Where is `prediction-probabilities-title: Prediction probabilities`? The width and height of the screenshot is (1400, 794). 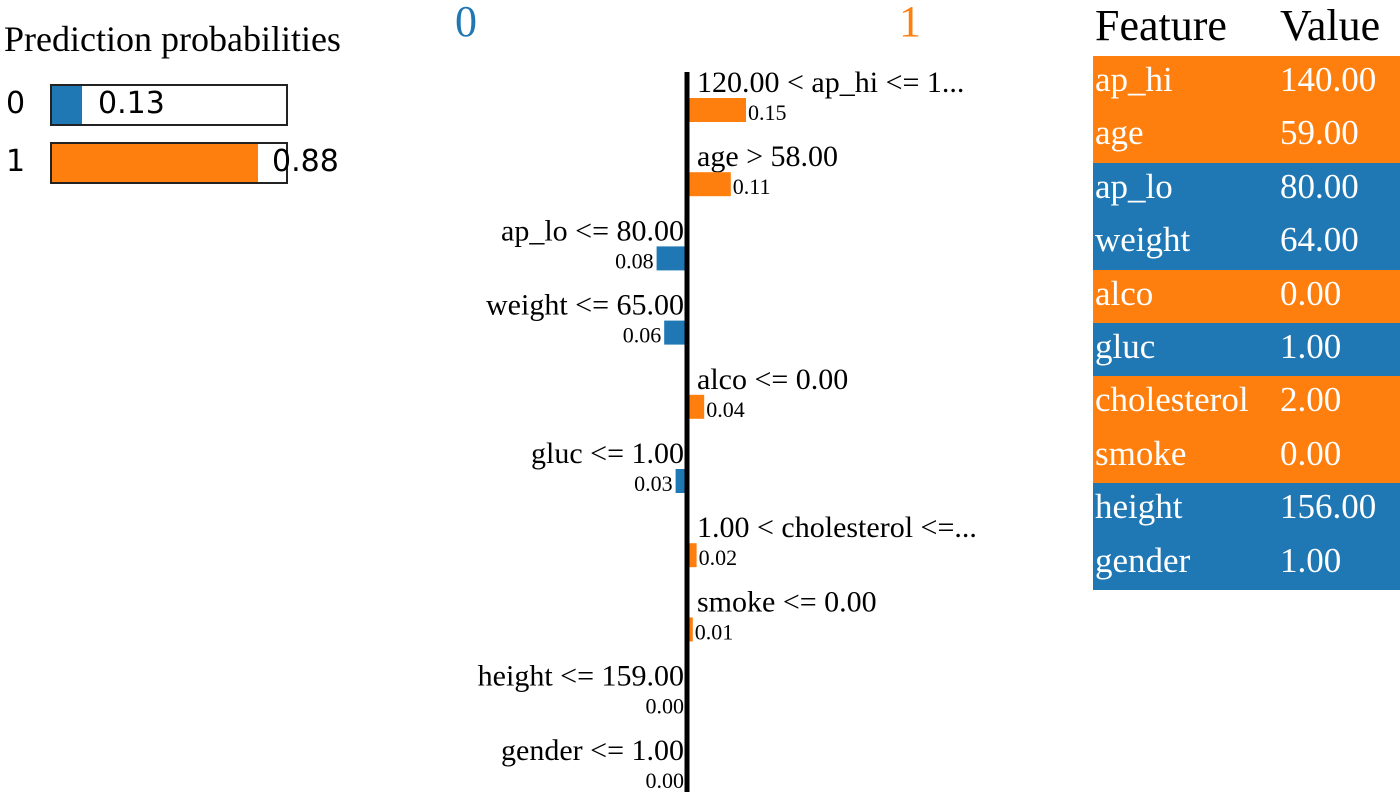
prediction-probabilities-title: Prediction probabilities is located at coordinates (172, 39).